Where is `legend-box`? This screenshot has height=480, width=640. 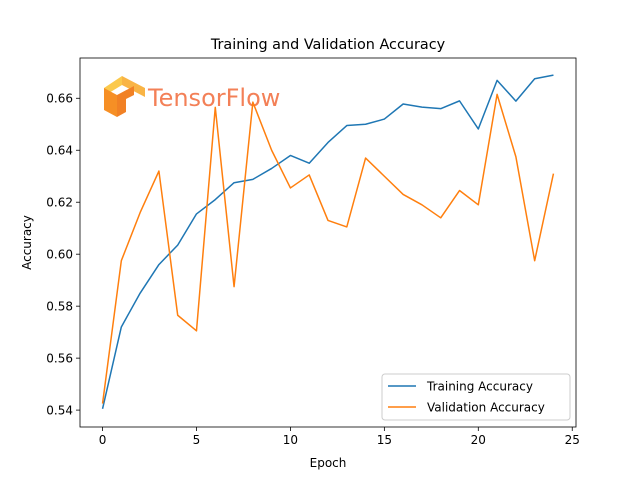
legend-box is located at coordinates (476, 397).